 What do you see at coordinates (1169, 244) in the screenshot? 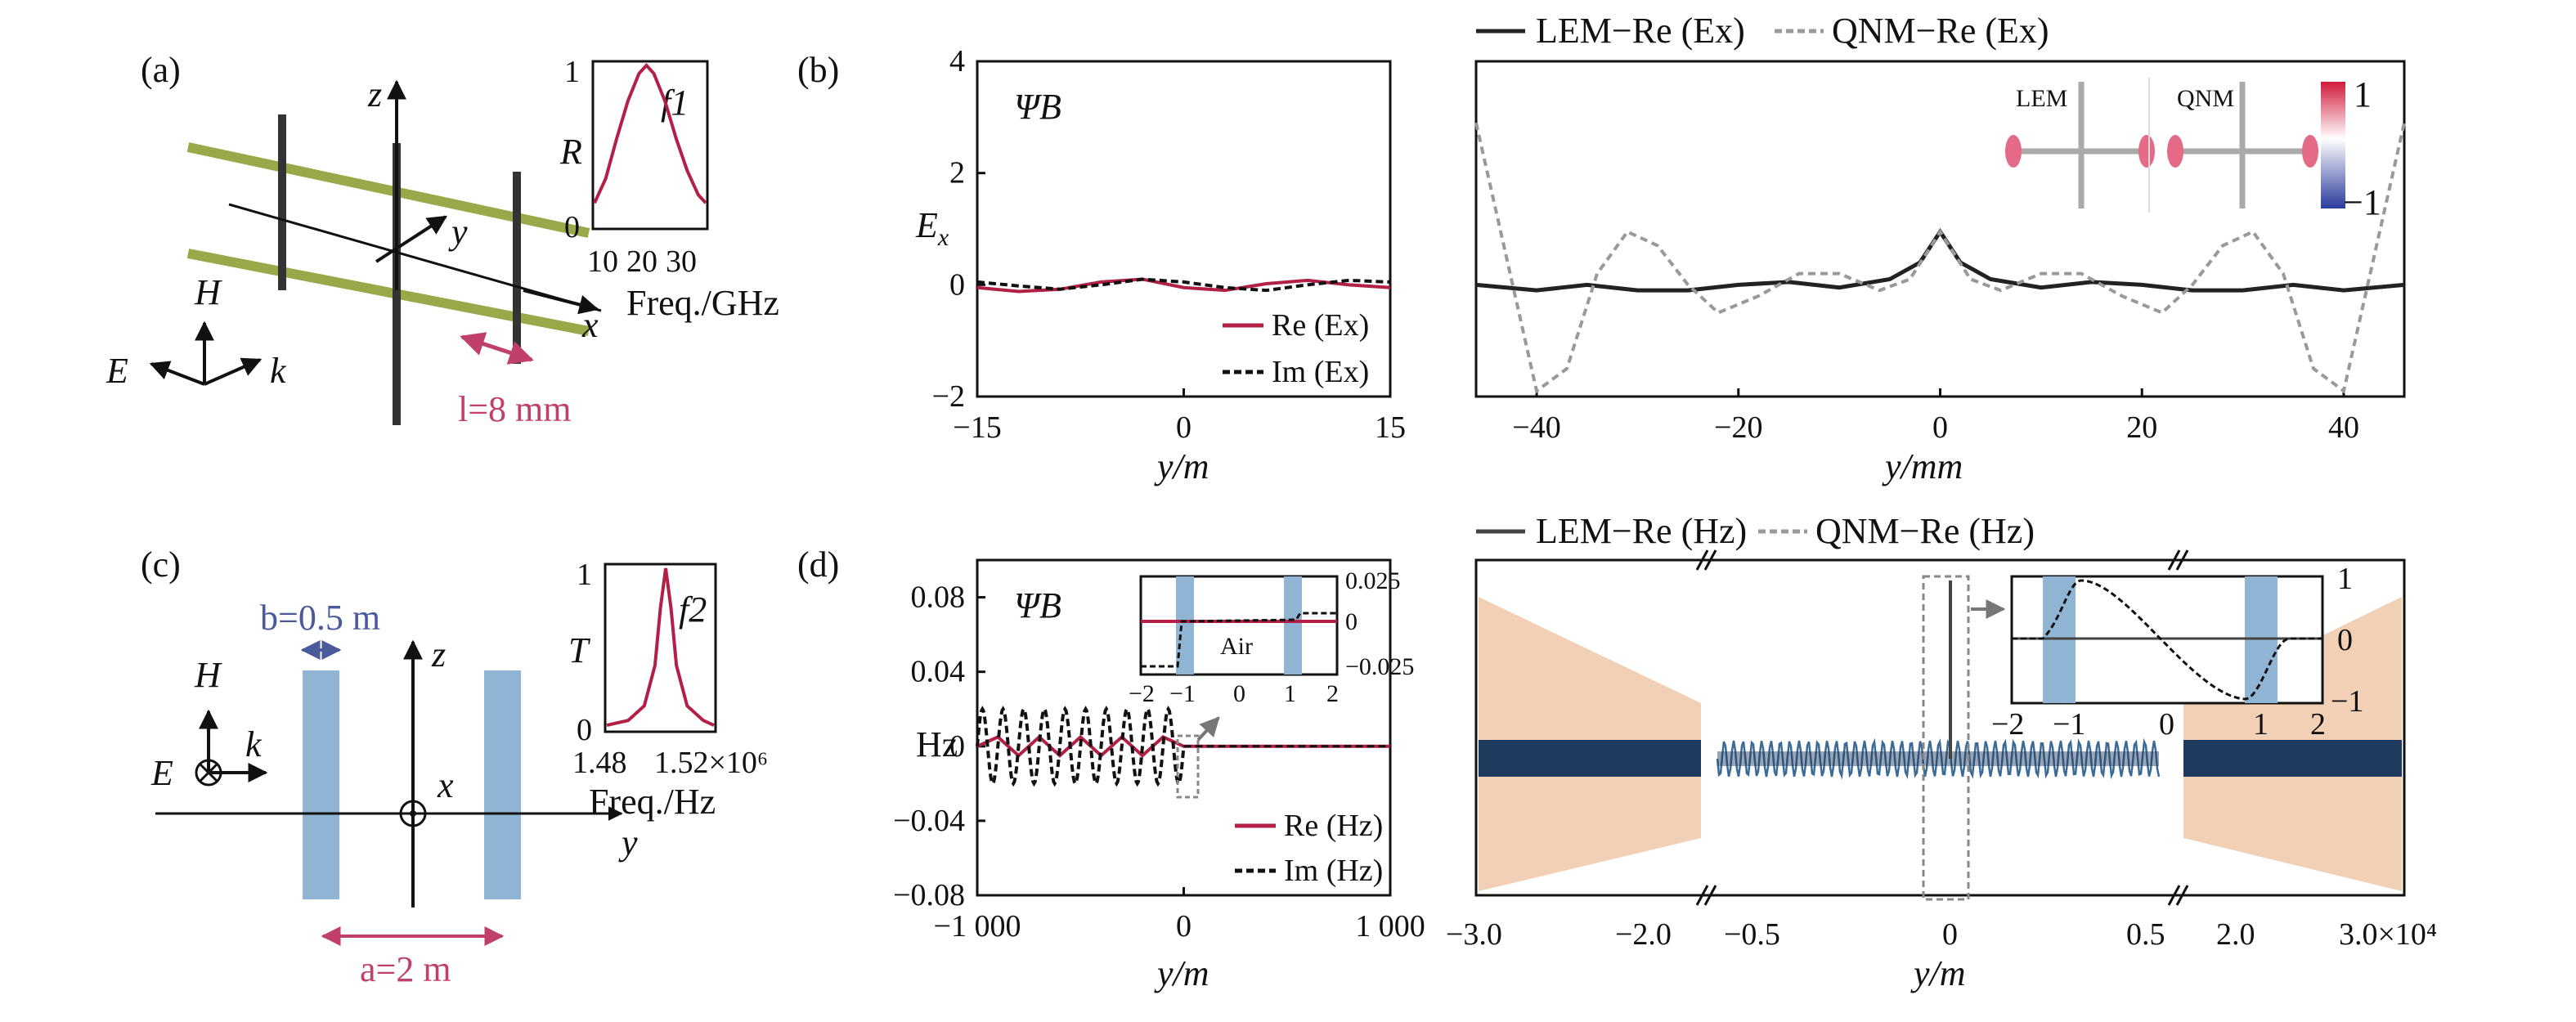
I see `b-left-ticks: −2 0 2 4 −15 0 15` at bounding box center [1169, 244].